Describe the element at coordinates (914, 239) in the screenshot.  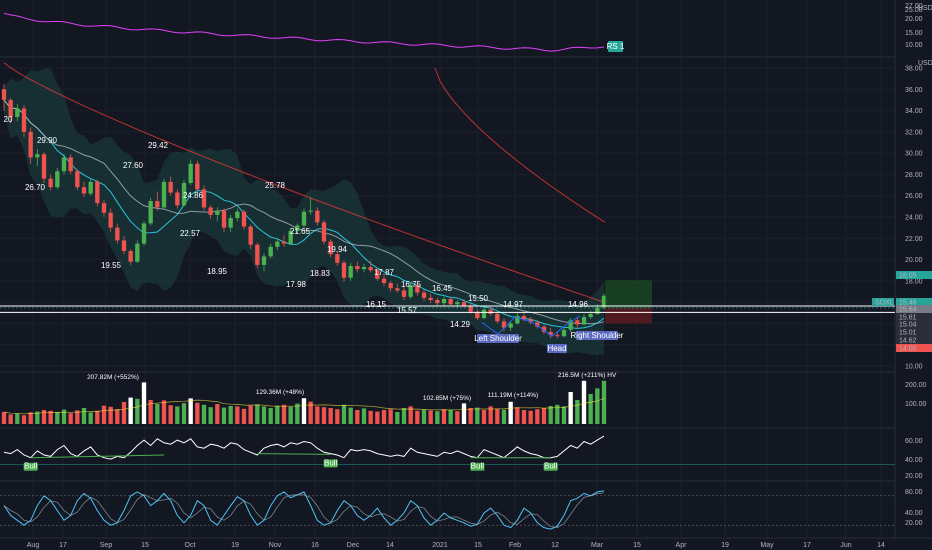
I see `price-tick: 22.00` at that location.